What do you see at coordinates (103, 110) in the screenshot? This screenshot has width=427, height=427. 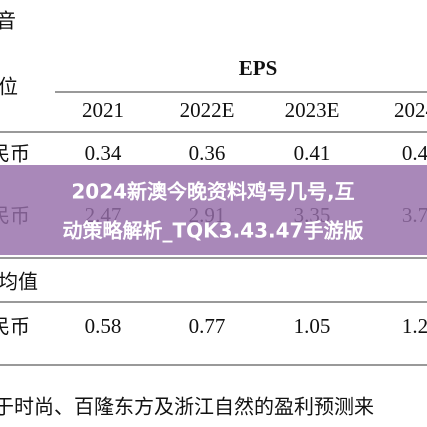 I see `column-header: 2021` at bounding box center [103, 110].